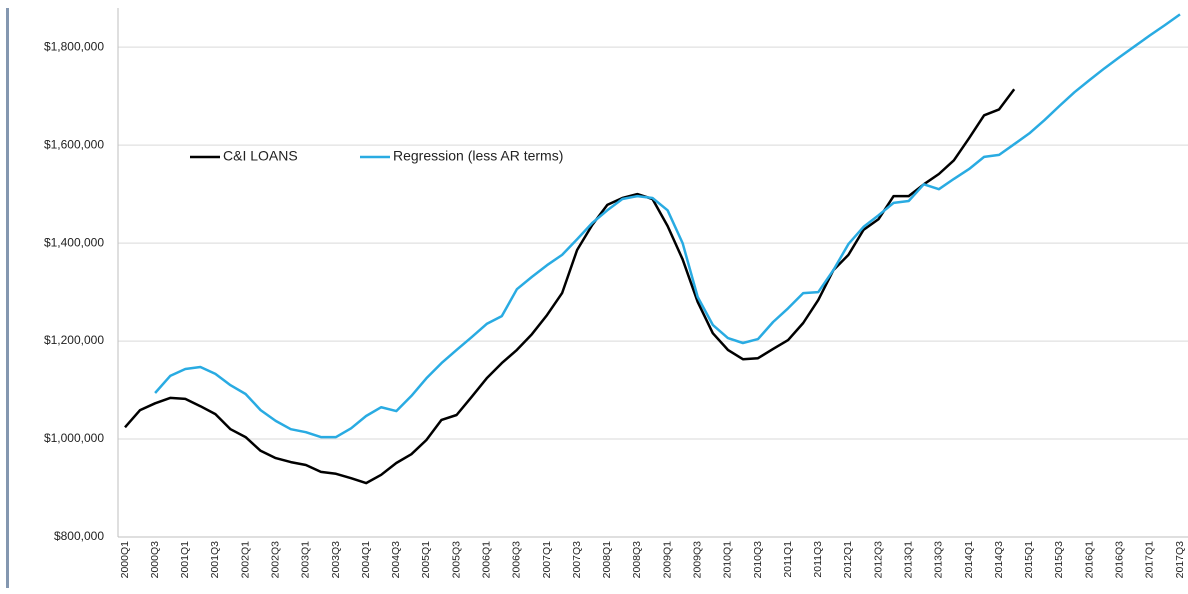 Image resolution: width=1188 pixels, height=594 pixels. What do you see at coordinates (758, 560) in the screenshot?
I see `x-tick-label: 2010Q3` at bounding box center [758, 560].